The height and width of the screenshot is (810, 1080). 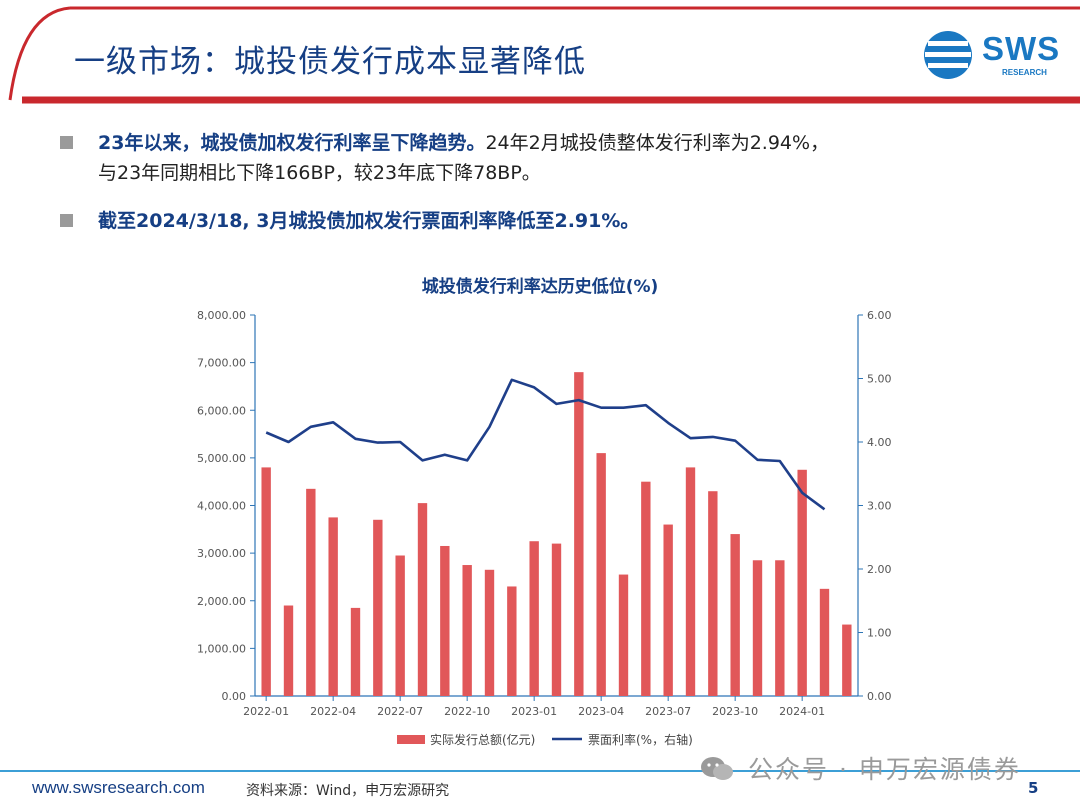 What do you see at coordinates (221, 363) in the screenshot?
I see `y-left-tick-label: 7,000.00` at bounding box center [221, 363].